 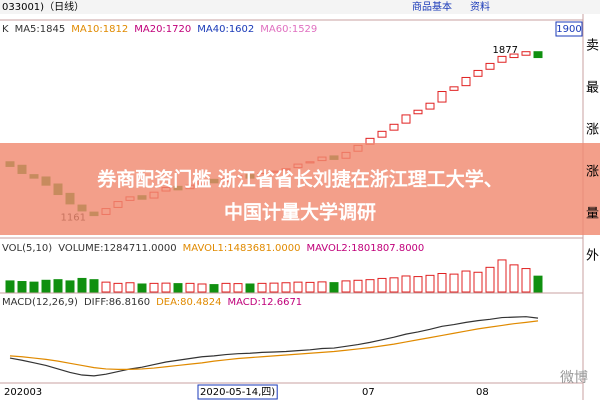 What do you see at coordinates (117, 248) in the screenshot?
I see `legend-text: VOLUME:1284711.0000` at bounding box center [117, 248].